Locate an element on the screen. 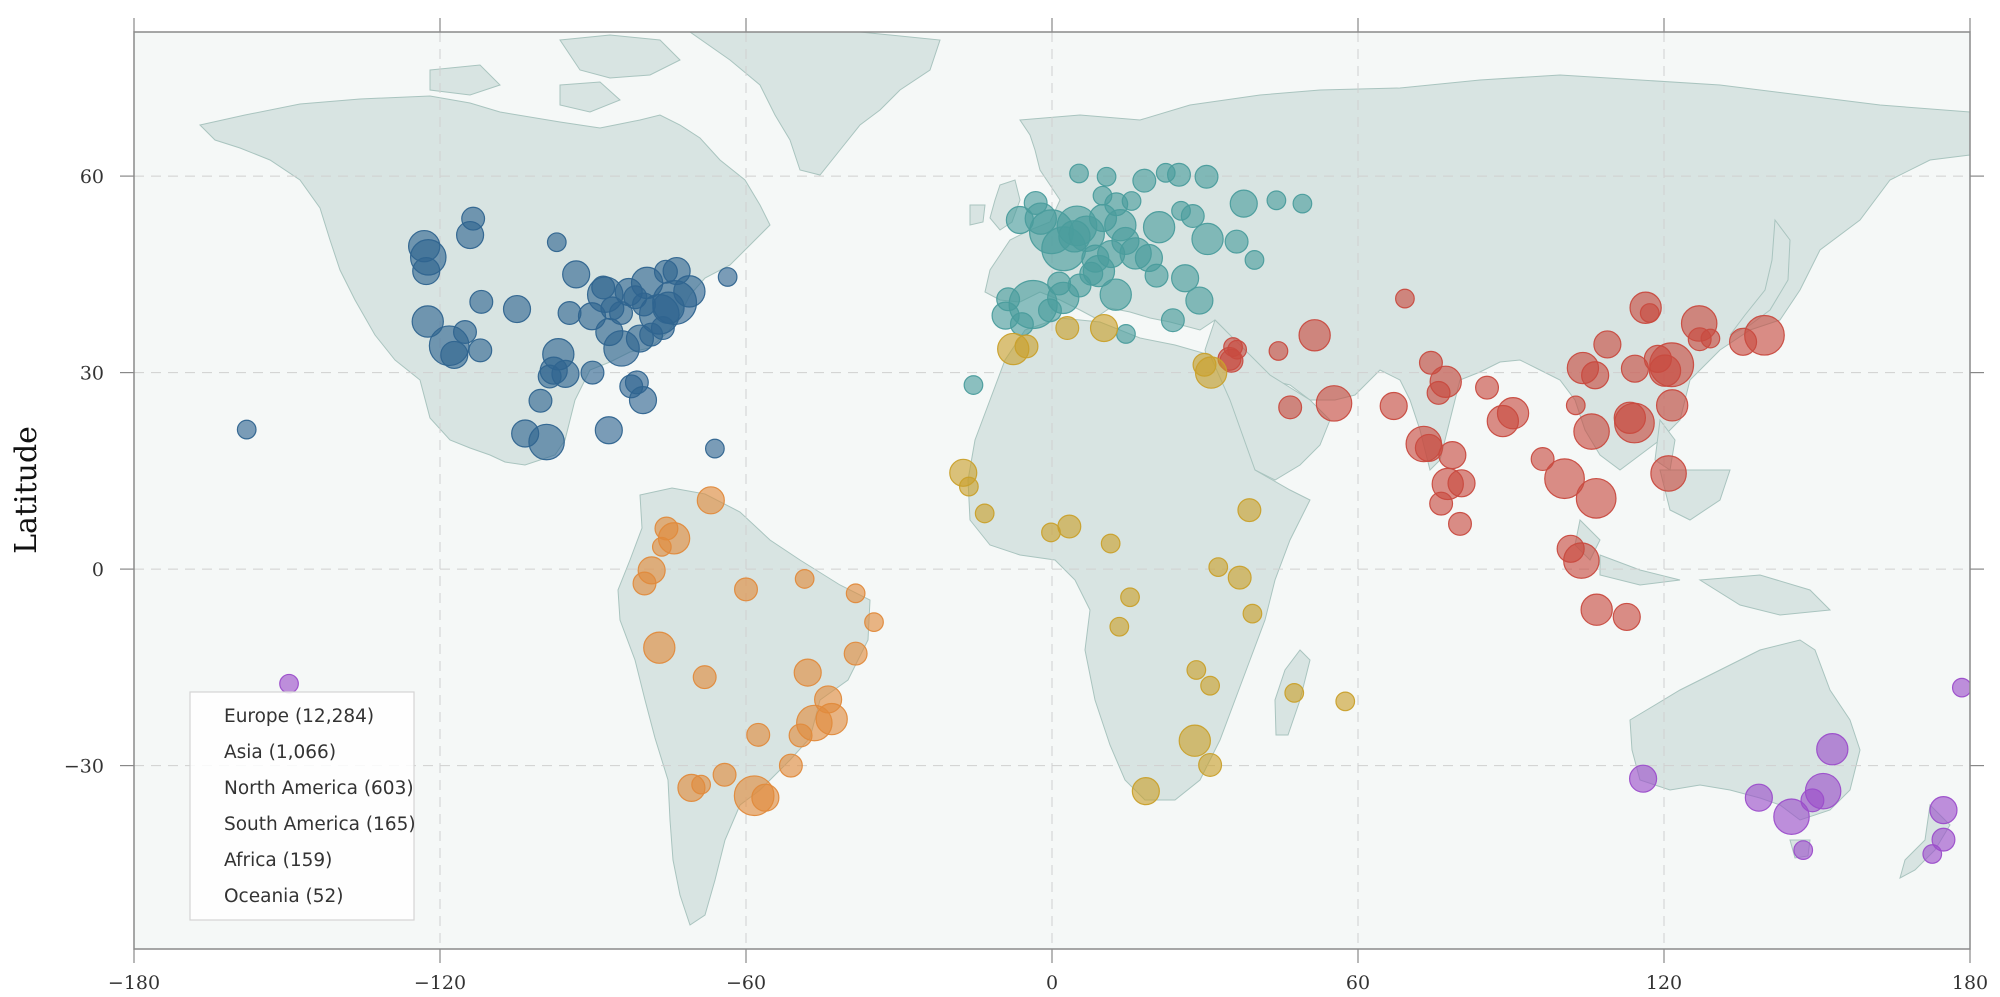 This screenshot has height=997, width=2000. series-1-points is located at coordinates (1501, 460).